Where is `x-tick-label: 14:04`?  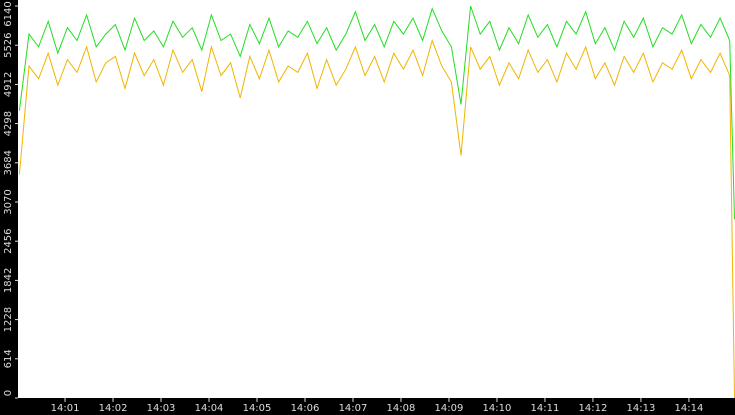 x-tick-label: 14:04 is located at coordinates (209, 408).